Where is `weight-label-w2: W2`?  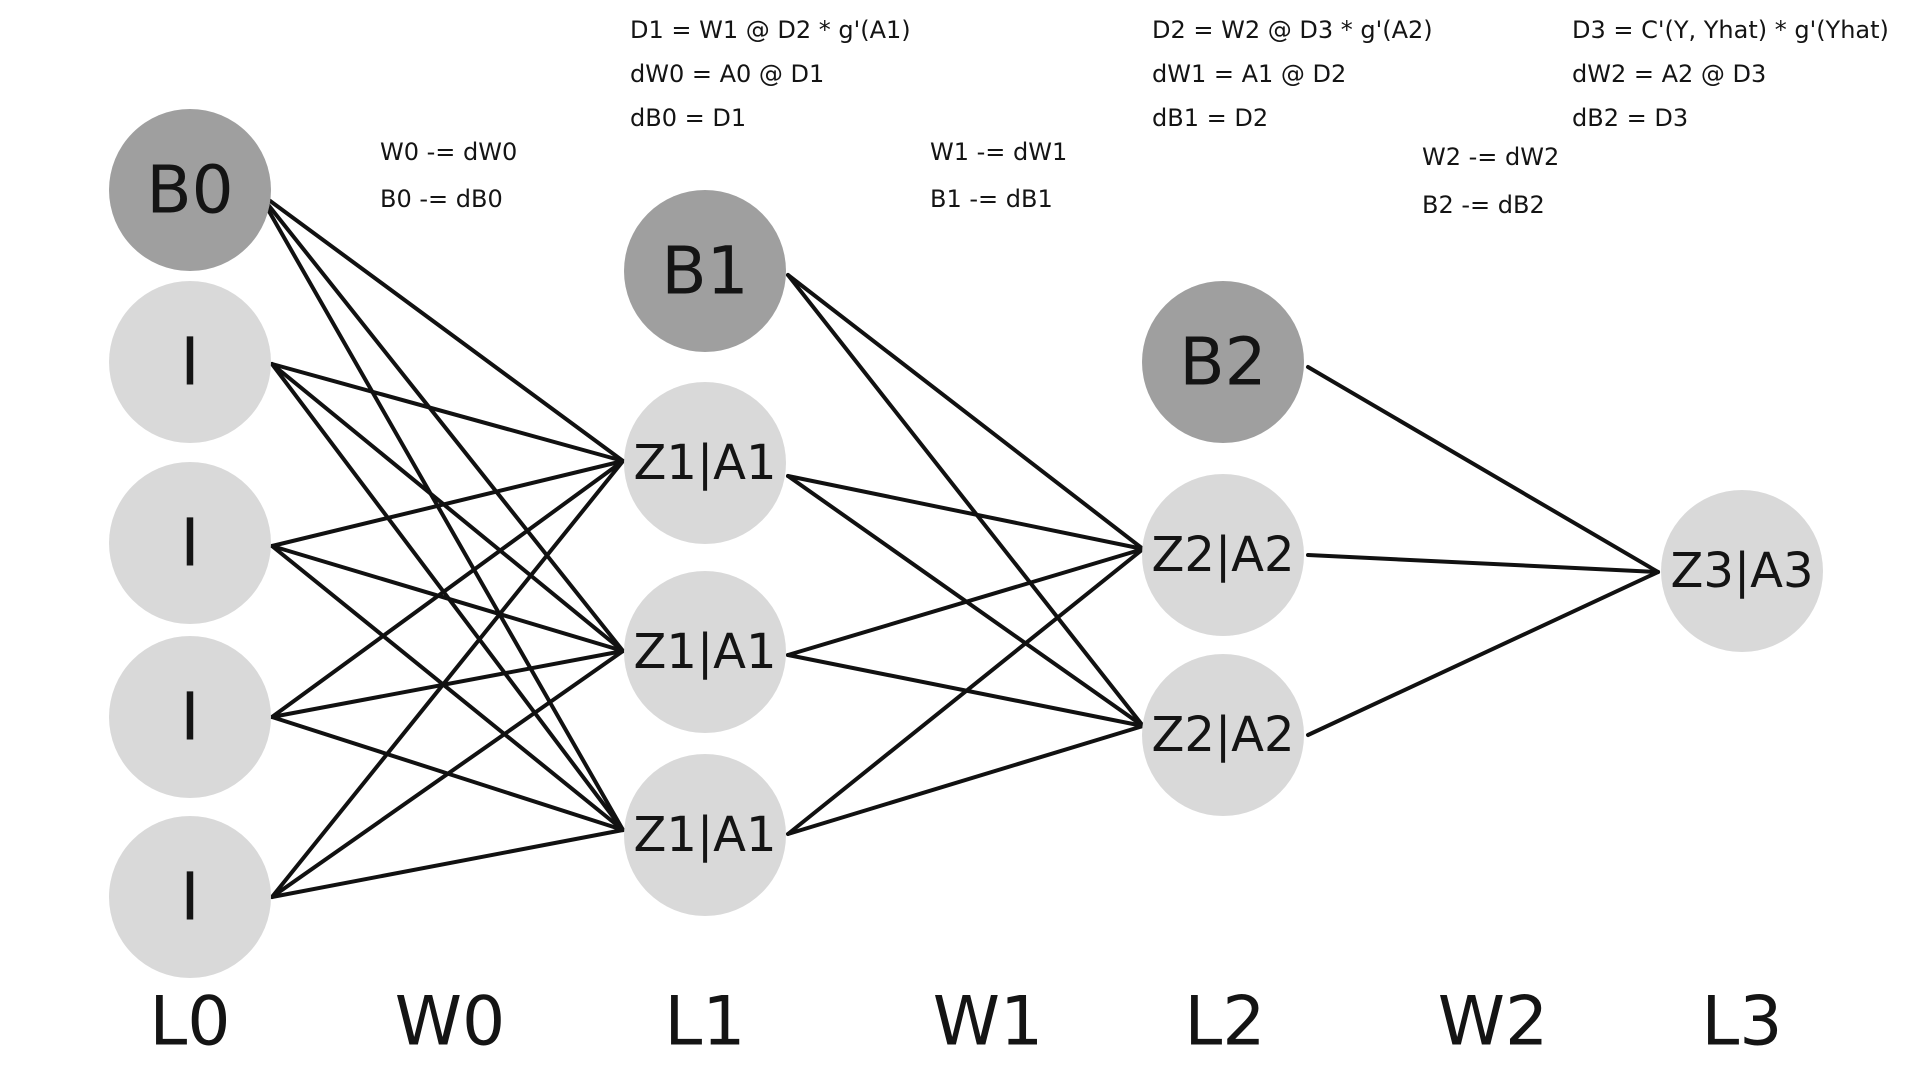
weight-label-w2: W2 is located at coordinates (1493, 1022).